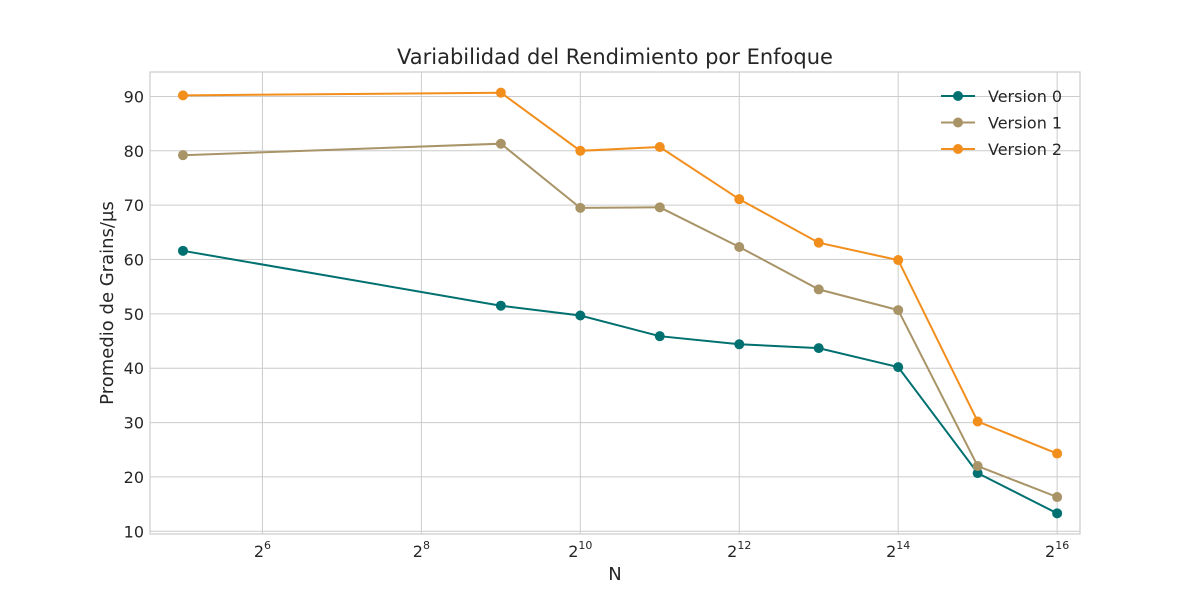  What do you see at coordinates (1057, 550) in the screenshot?
I see `x-tick-label: 216` at bounding box center [1057, 550].